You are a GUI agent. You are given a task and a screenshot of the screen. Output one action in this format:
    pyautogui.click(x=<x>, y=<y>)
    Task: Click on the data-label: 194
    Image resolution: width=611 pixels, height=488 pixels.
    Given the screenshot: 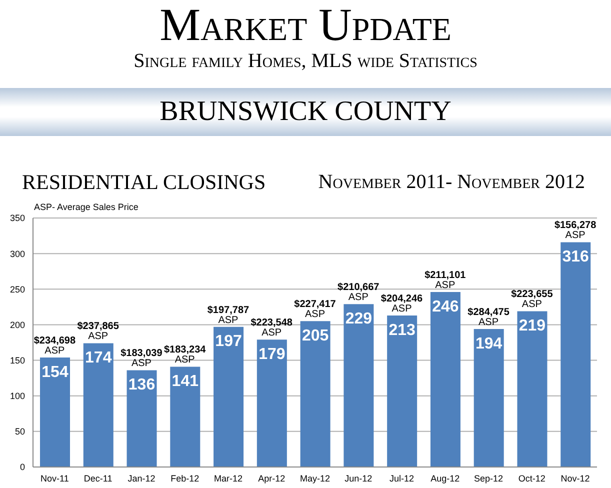 What is the action you would take?
    pyautogui.click(x=488, y=343)
    